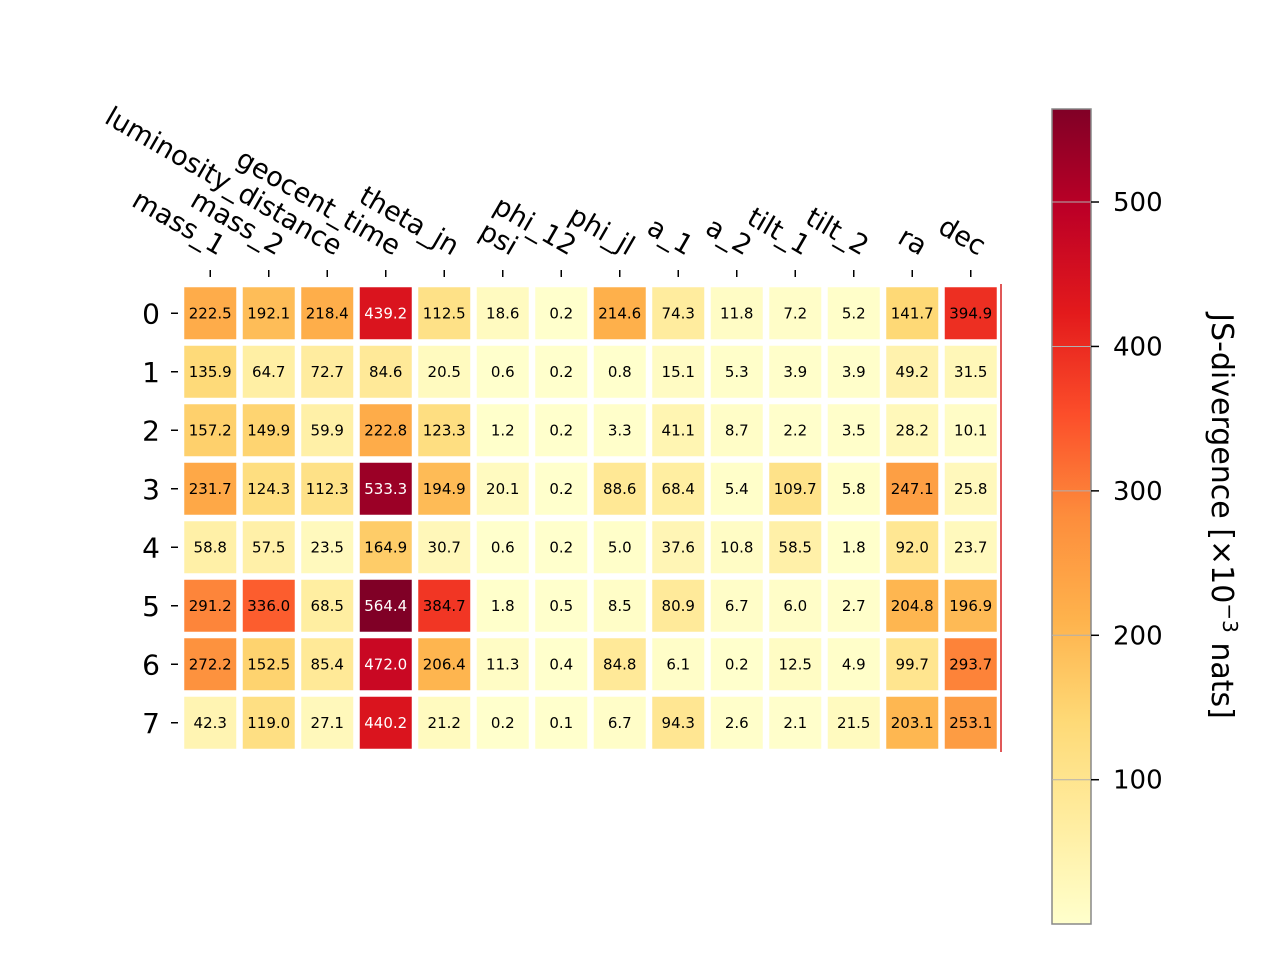  I want to click on cell-value-label: 20.1, so click(502, 489).